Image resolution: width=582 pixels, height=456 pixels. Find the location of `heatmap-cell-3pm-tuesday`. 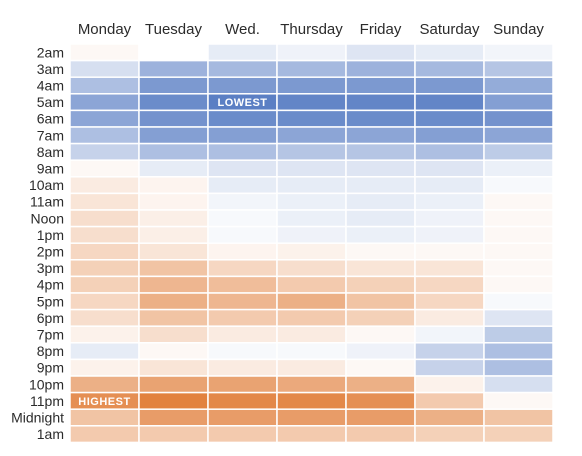

heatmap-cell-3pm-tuesday is located at coordinates (173, 268).